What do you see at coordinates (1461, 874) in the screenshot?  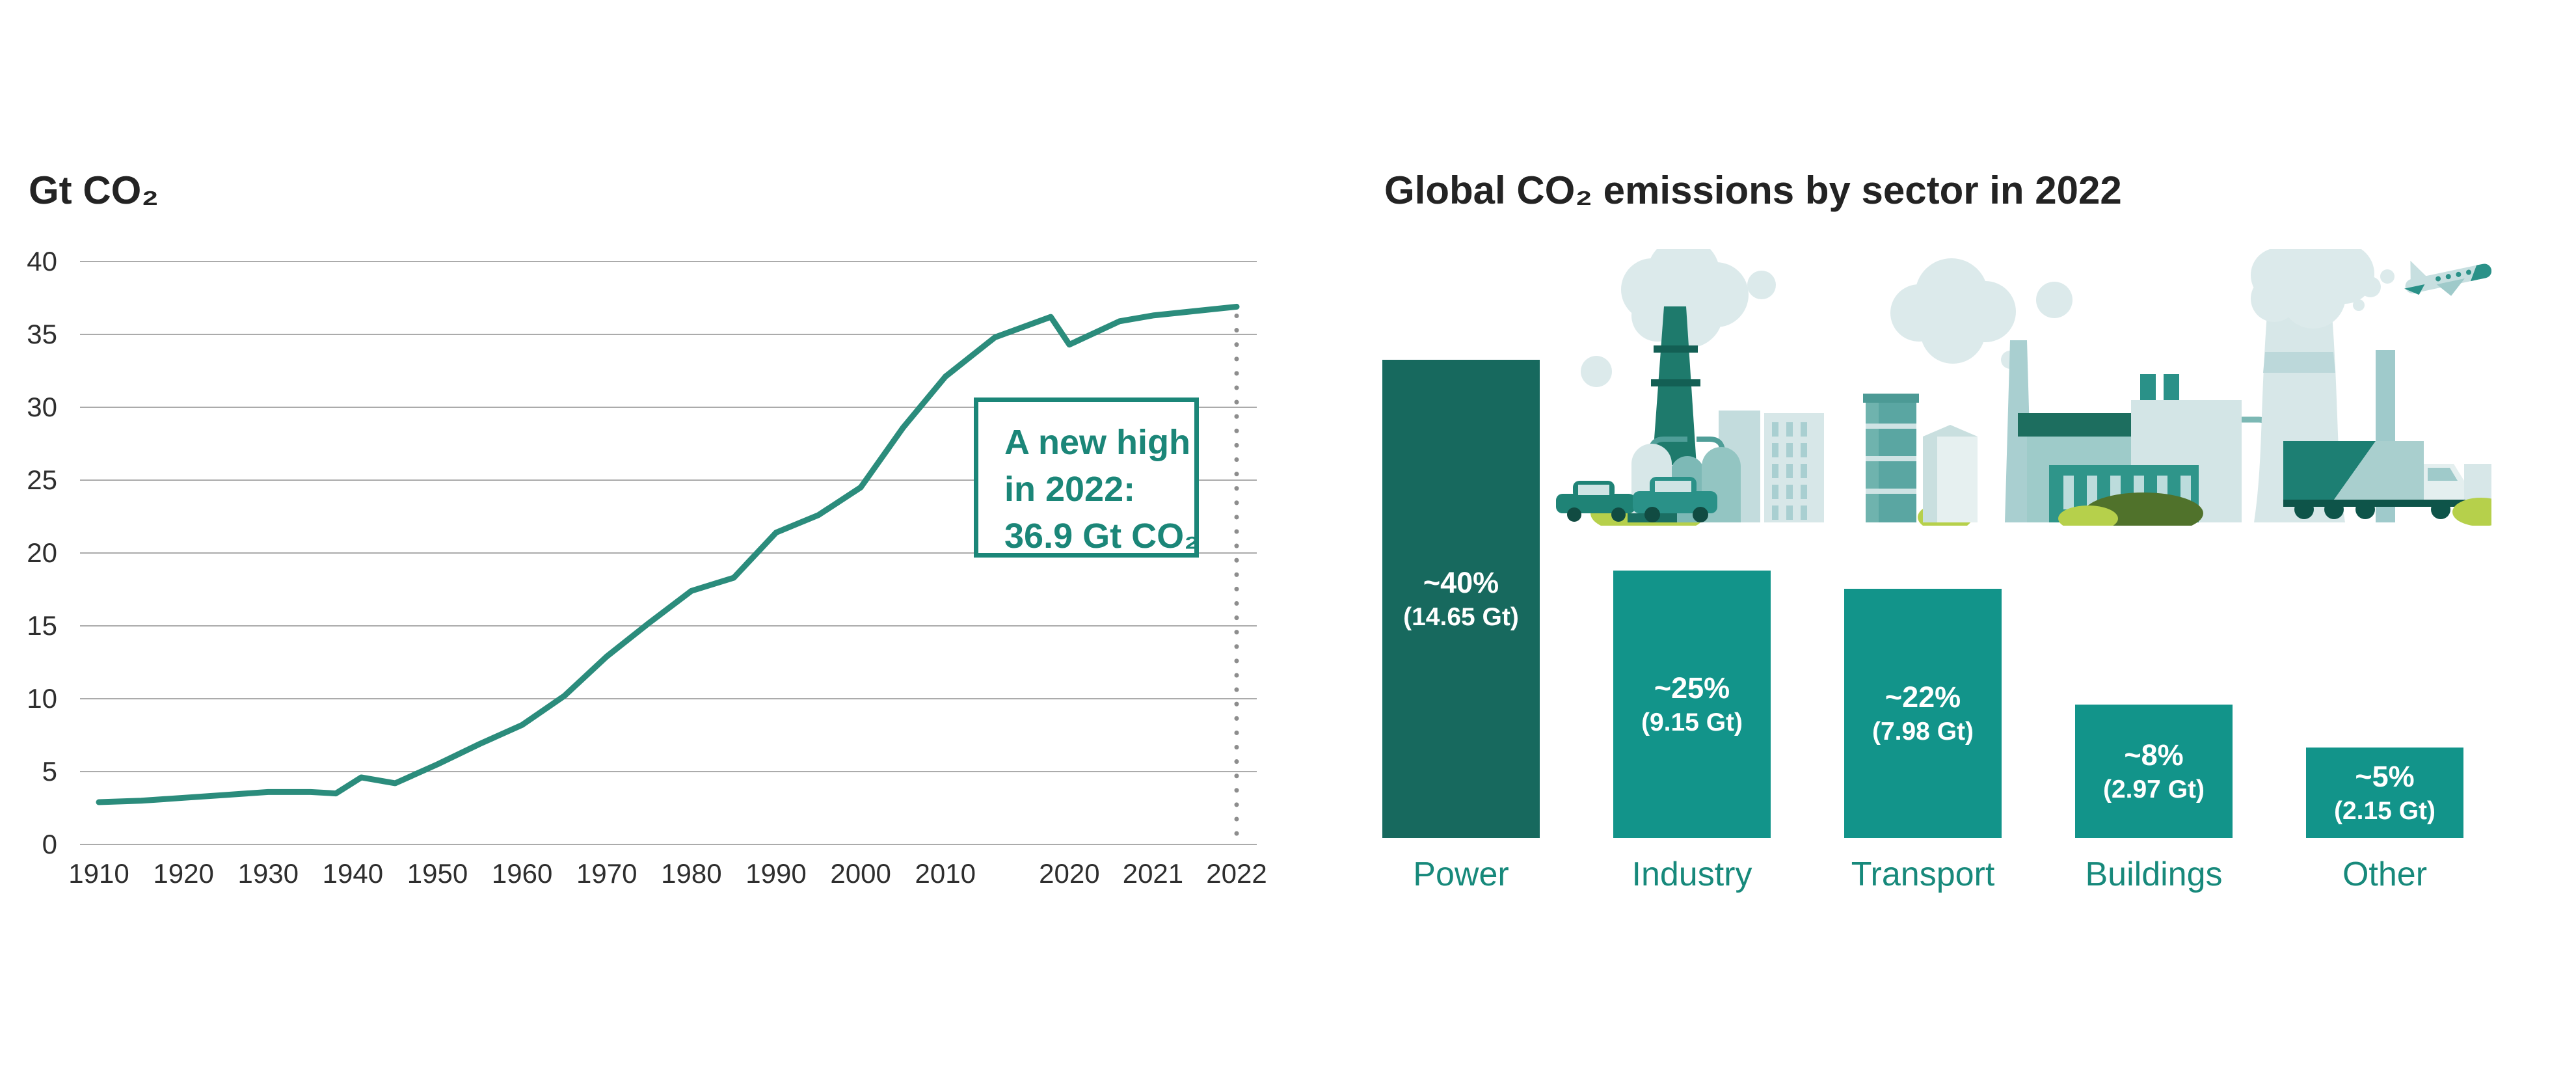 I see `sector-label-power: Power` at bounding box center [1461, 874].